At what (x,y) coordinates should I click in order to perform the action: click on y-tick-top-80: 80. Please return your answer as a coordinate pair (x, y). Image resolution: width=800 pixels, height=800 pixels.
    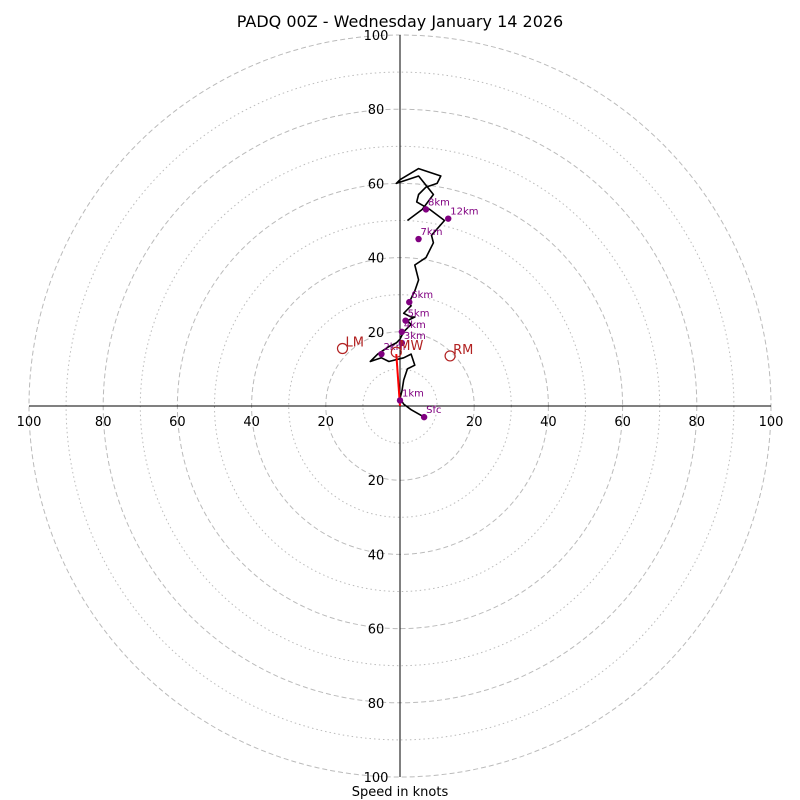
    Looking at the image, I should click on (376, 110).